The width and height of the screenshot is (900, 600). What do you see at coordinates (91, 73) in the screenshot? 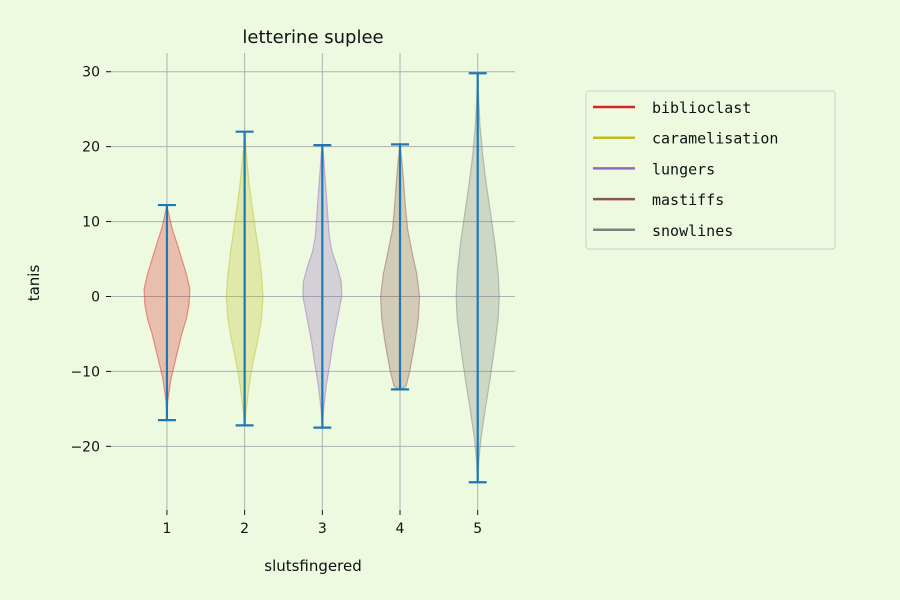
I see `y-tick-label: 30` at bounding box center [91, 73].